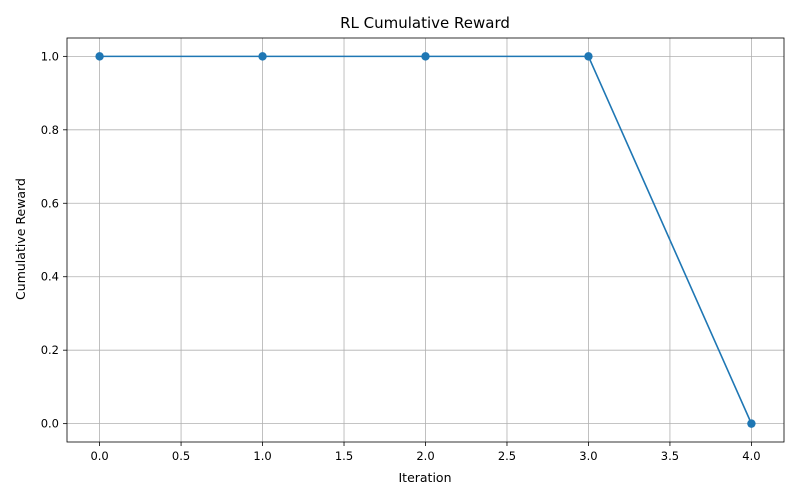 The height and width of the screenshot is (504, 800). Describe the element at coordinates (50, 130) in the screenshot. I see `y-tick-label: 0.8` at that location.